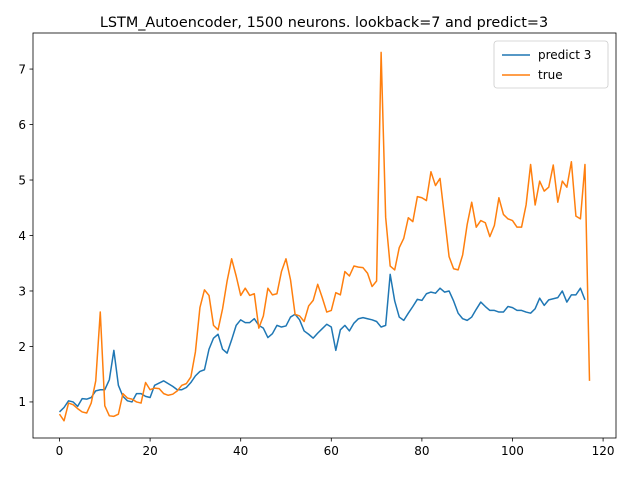 The height and width of the screenshot is (480, 640). I want to click on x-tick-label: 60, so click(331, 451).